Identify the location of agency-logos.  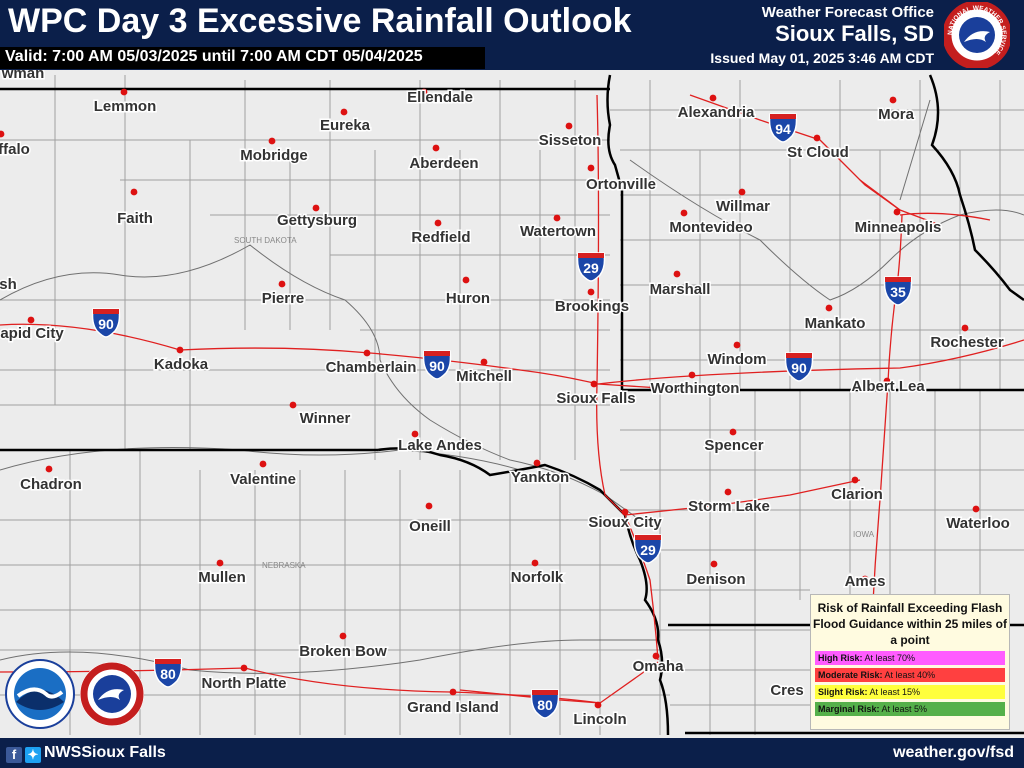
(74, 694).